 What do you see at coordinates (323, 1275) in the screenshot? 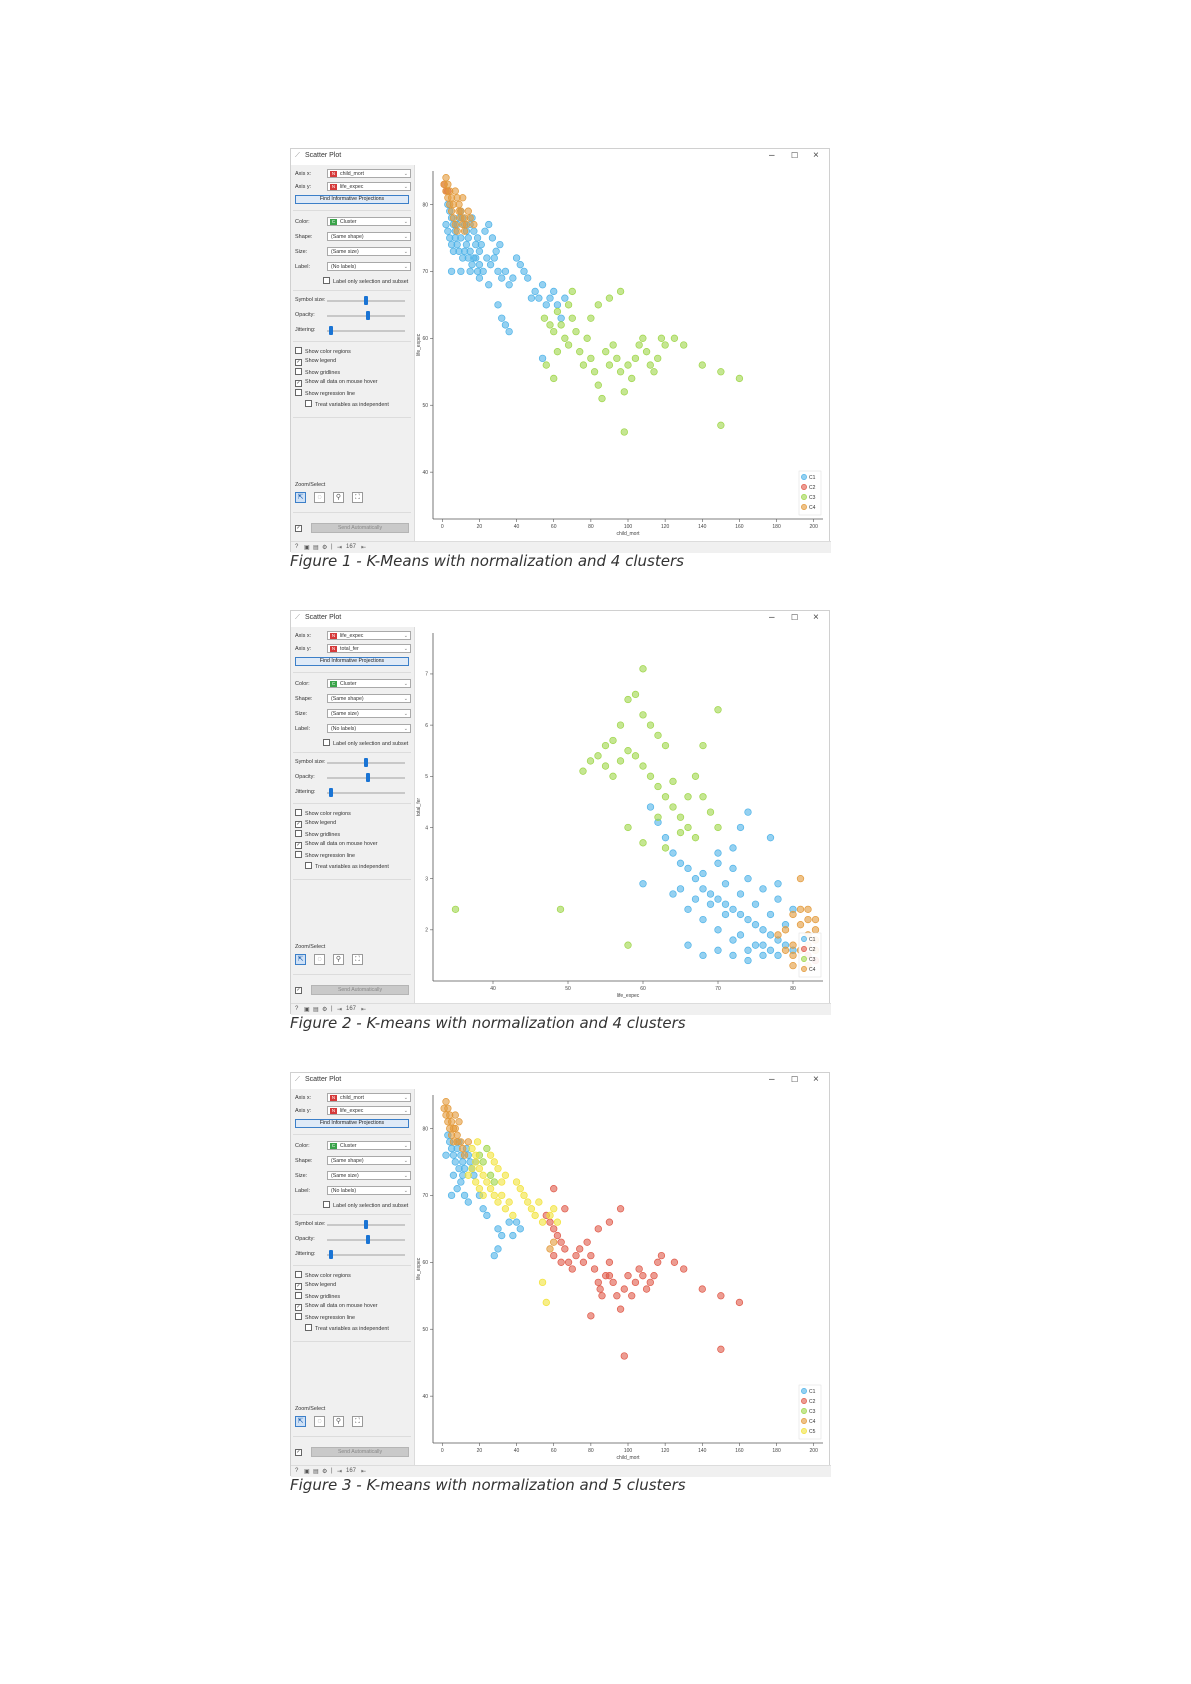
I see `show-color-regions-checkbox: Show color regions` at bounding box center [323, 1275].